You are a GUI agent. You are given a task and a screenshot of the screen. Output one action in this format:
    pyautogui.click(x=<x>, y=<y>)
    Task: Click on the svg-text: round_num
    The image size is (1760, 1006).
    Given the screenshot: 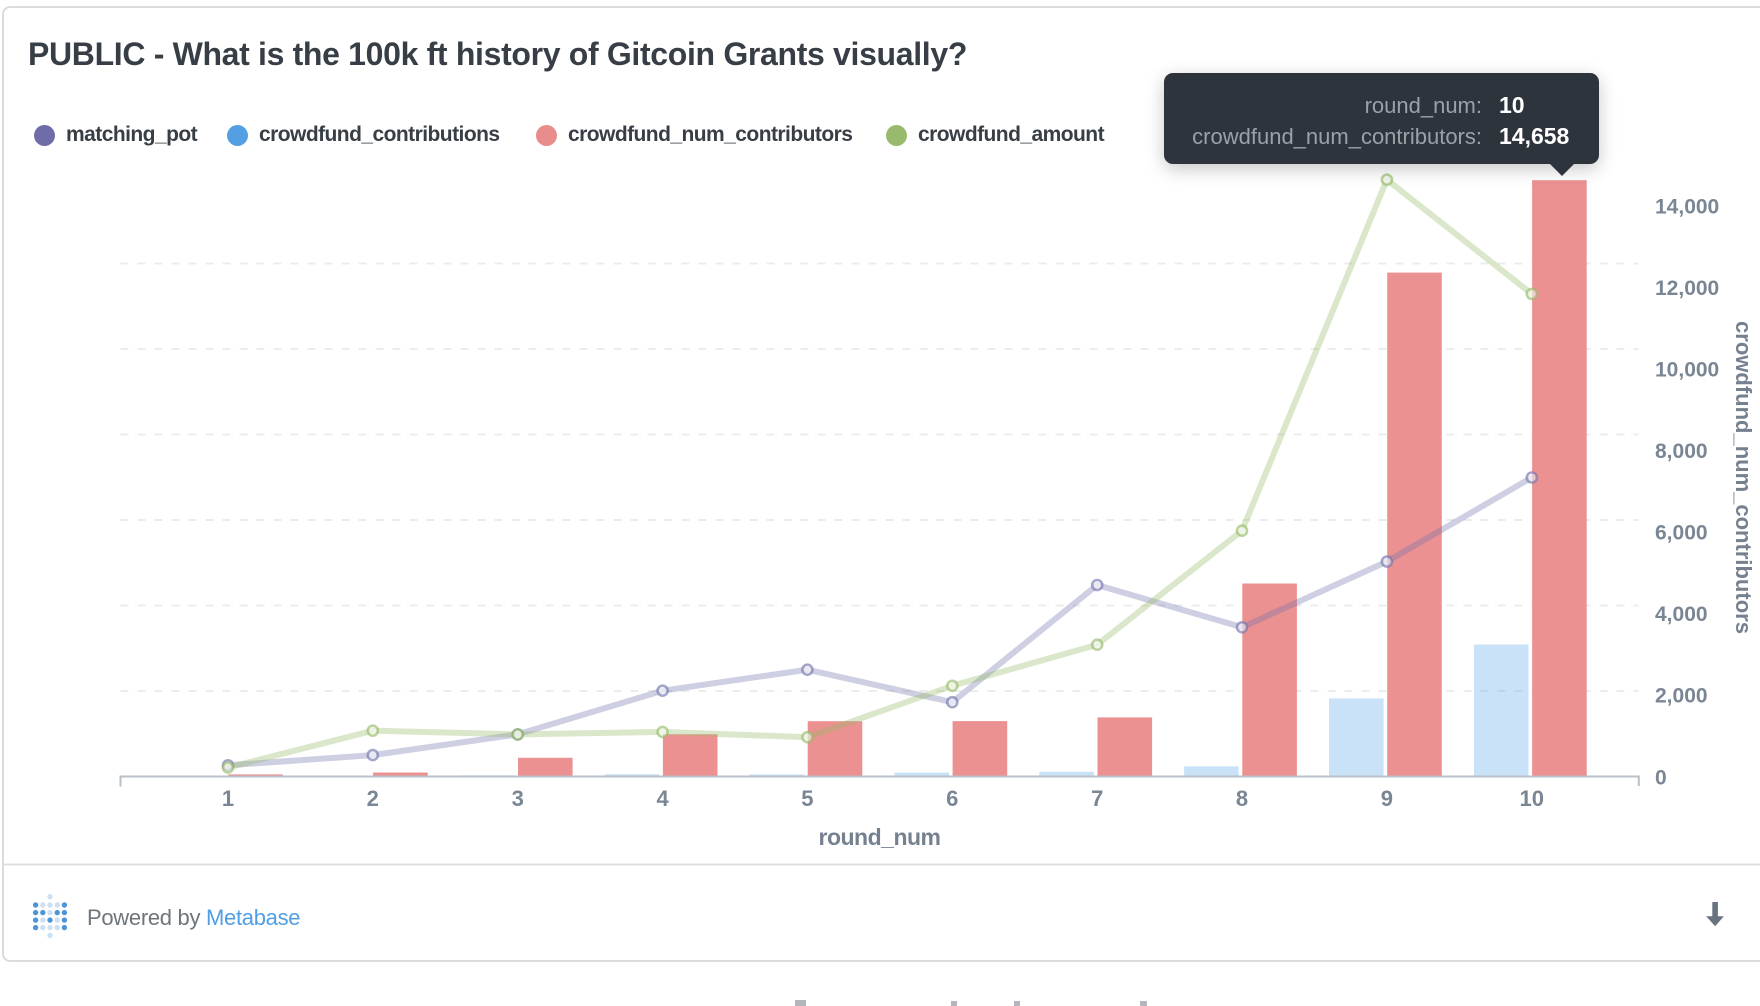 What is the action you would take?
    pyautogui.click(x=880, y=837)
    